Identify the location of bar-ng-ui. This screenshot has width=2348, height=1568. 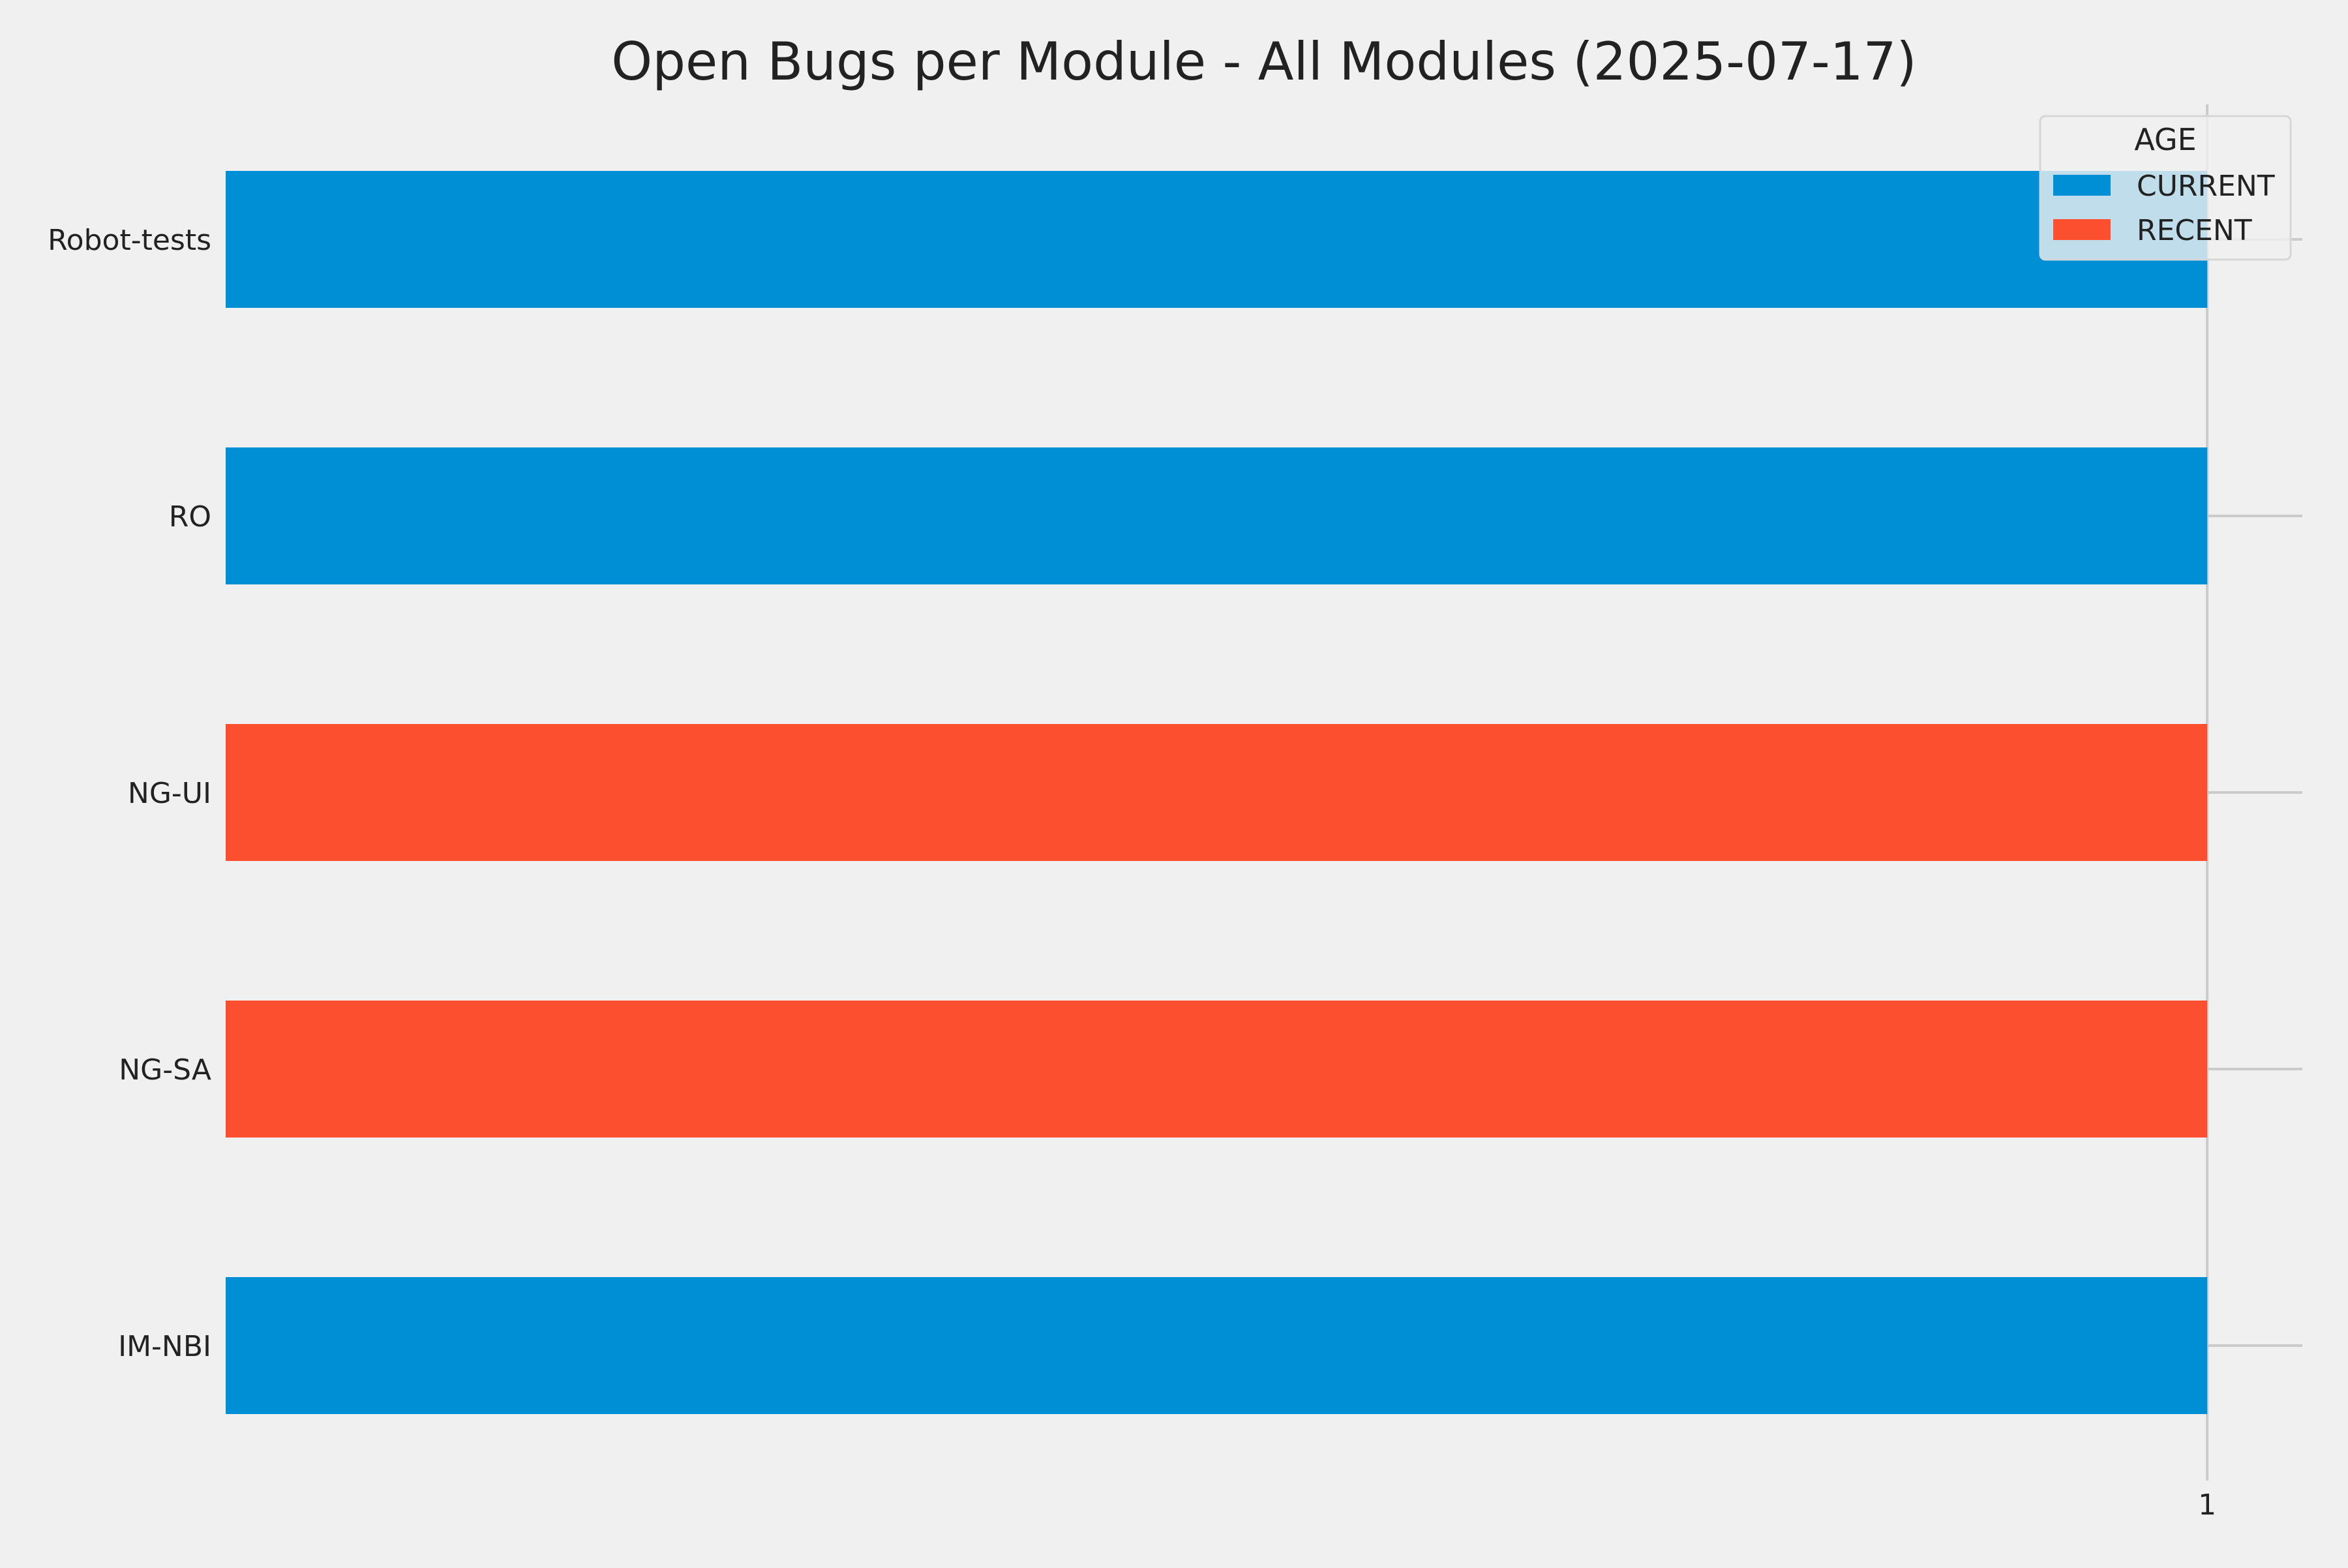
(1217, 792).